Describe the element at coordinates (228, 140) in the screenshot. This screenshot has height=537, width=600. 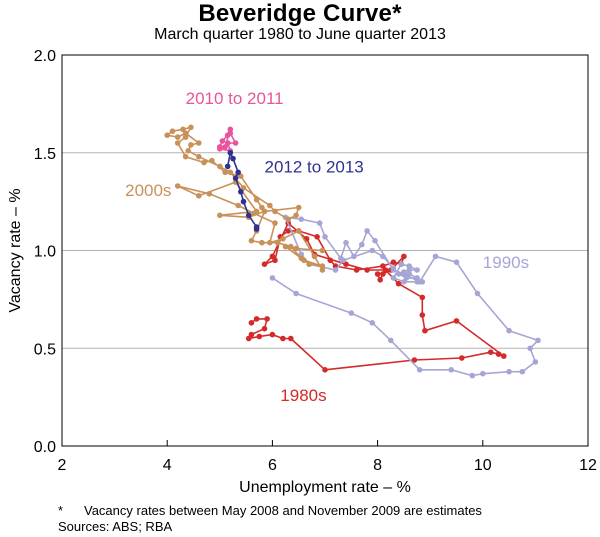
I see `series-2010-to-2011` at that location.